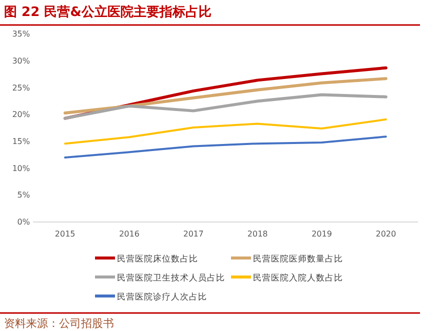 The image size is (440, 331). What do you see at coordinates (298, 278) in the screenshot?
I see `legend-label: 民营医院入院人数占比` at bounding box center [298, 278].